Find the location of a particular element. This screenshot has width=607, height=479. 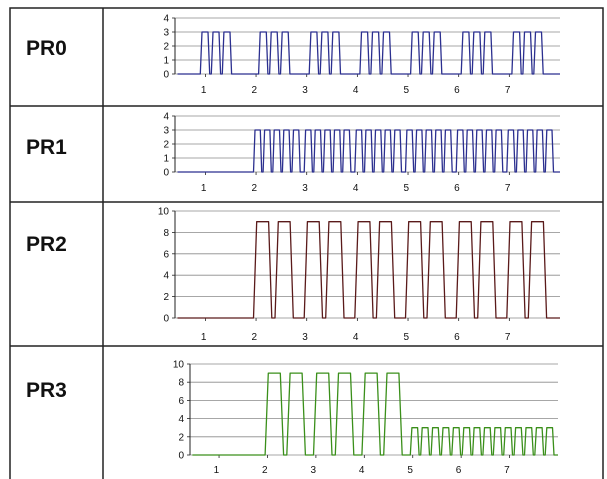

series-line-pr0 is located at coordinates (368, 53).